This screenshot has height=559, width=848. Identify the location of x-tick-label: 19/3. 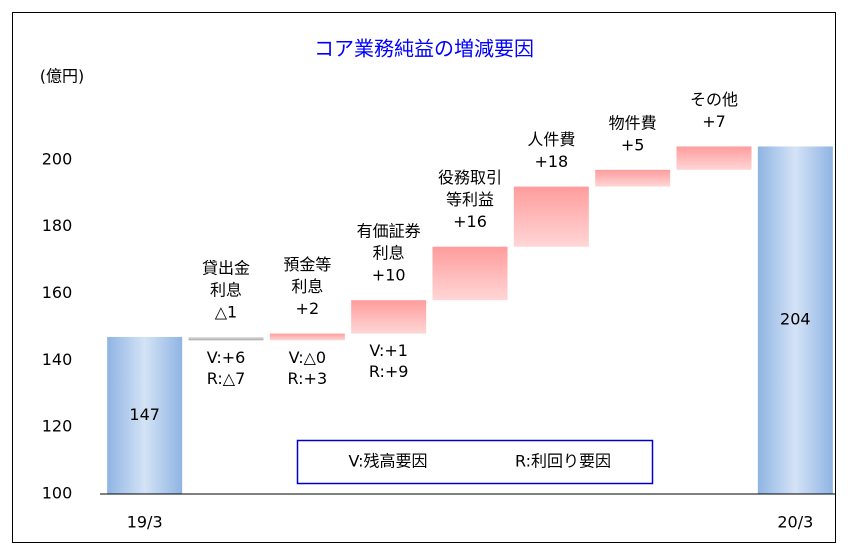
(145, 522).